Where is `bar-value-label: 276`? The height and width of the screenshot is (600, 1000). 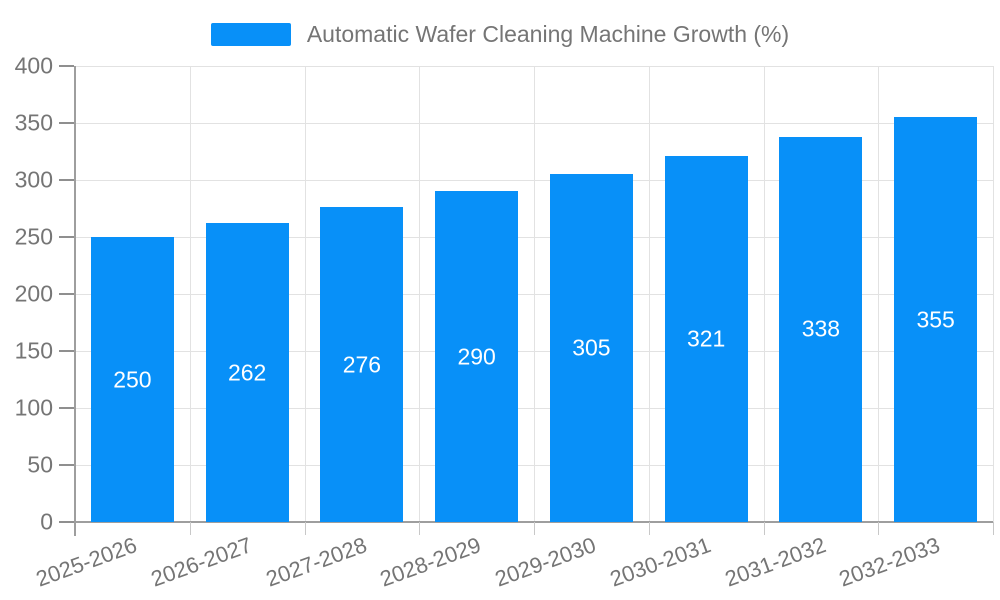
bar-value-label: 276 is located at coordinates (362, 364).